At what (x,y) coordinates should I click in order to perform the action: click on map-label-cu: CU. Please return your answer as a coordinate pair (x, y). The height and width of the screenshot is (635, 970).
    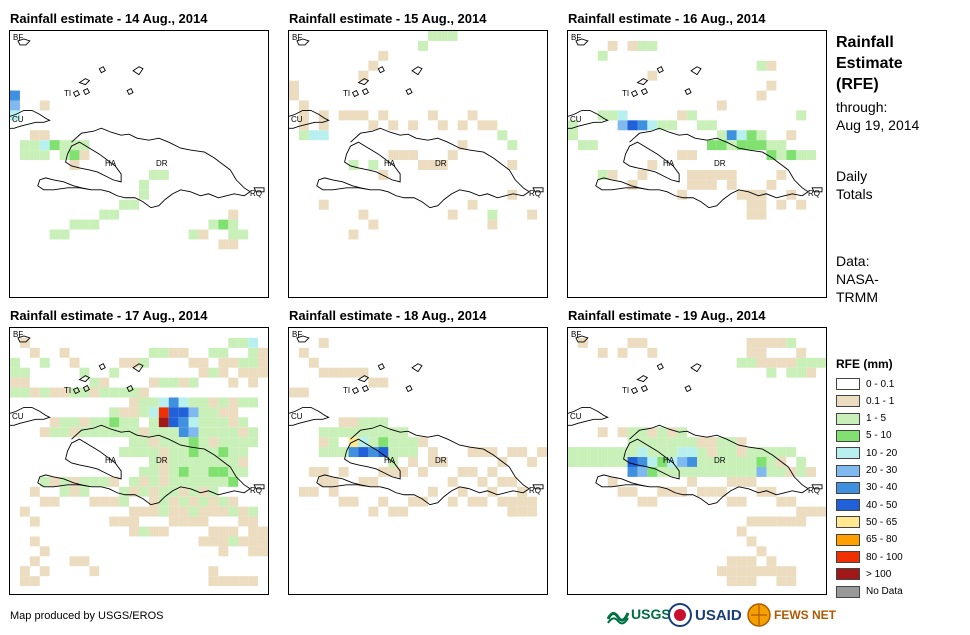
    Looking at the image, I should click on (18, 119).